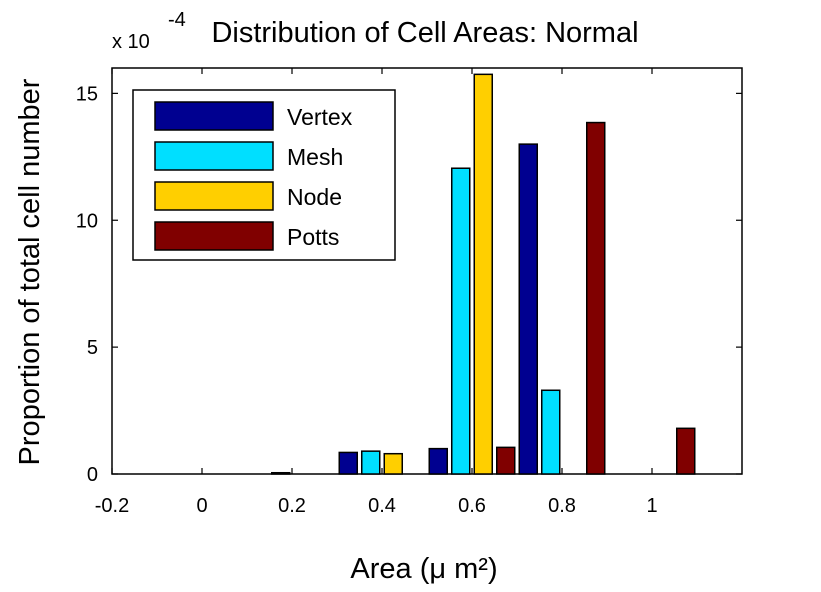  Describe the element at coordinates (177, 20) in the screenshot. I see `y-exponent-power: -4` at that location.